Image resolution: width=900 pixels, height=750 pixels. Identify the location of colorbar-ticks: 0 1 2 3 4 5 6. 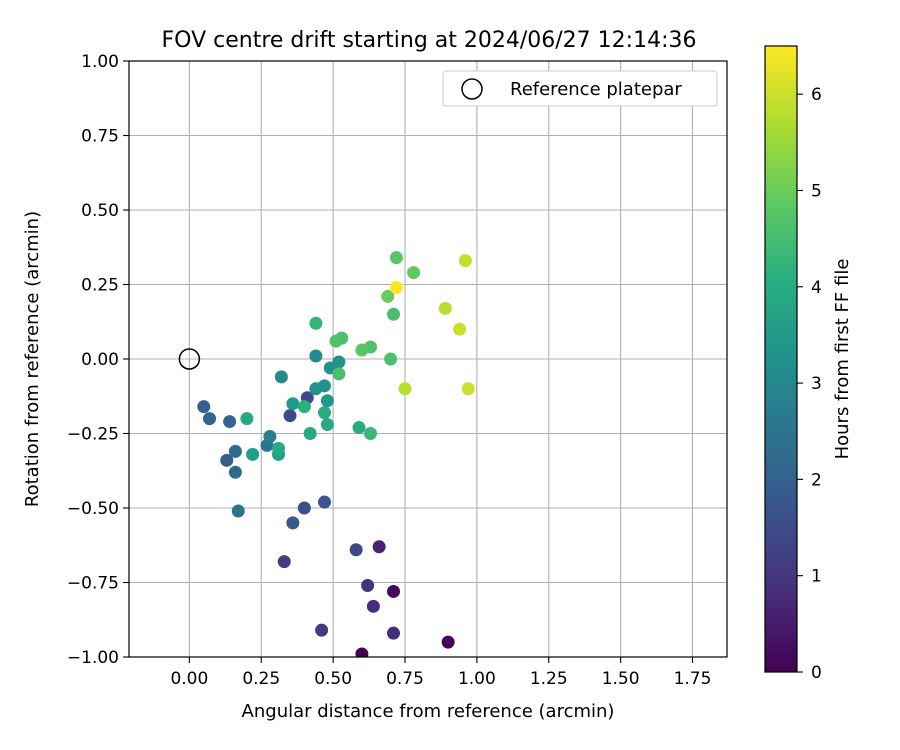
(809, 384).